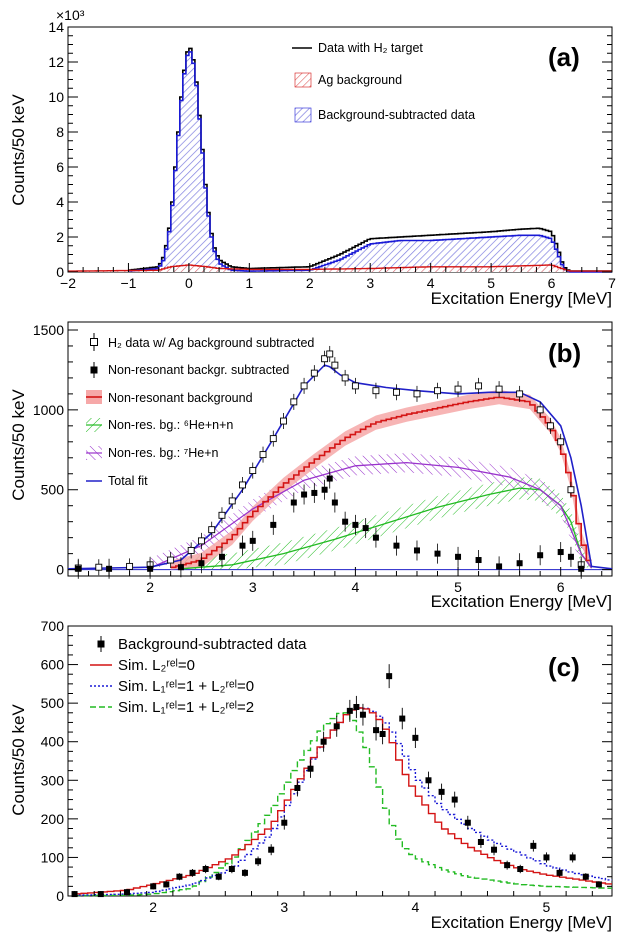  I want to click on x-tick-label: 7, so click(612, 283).